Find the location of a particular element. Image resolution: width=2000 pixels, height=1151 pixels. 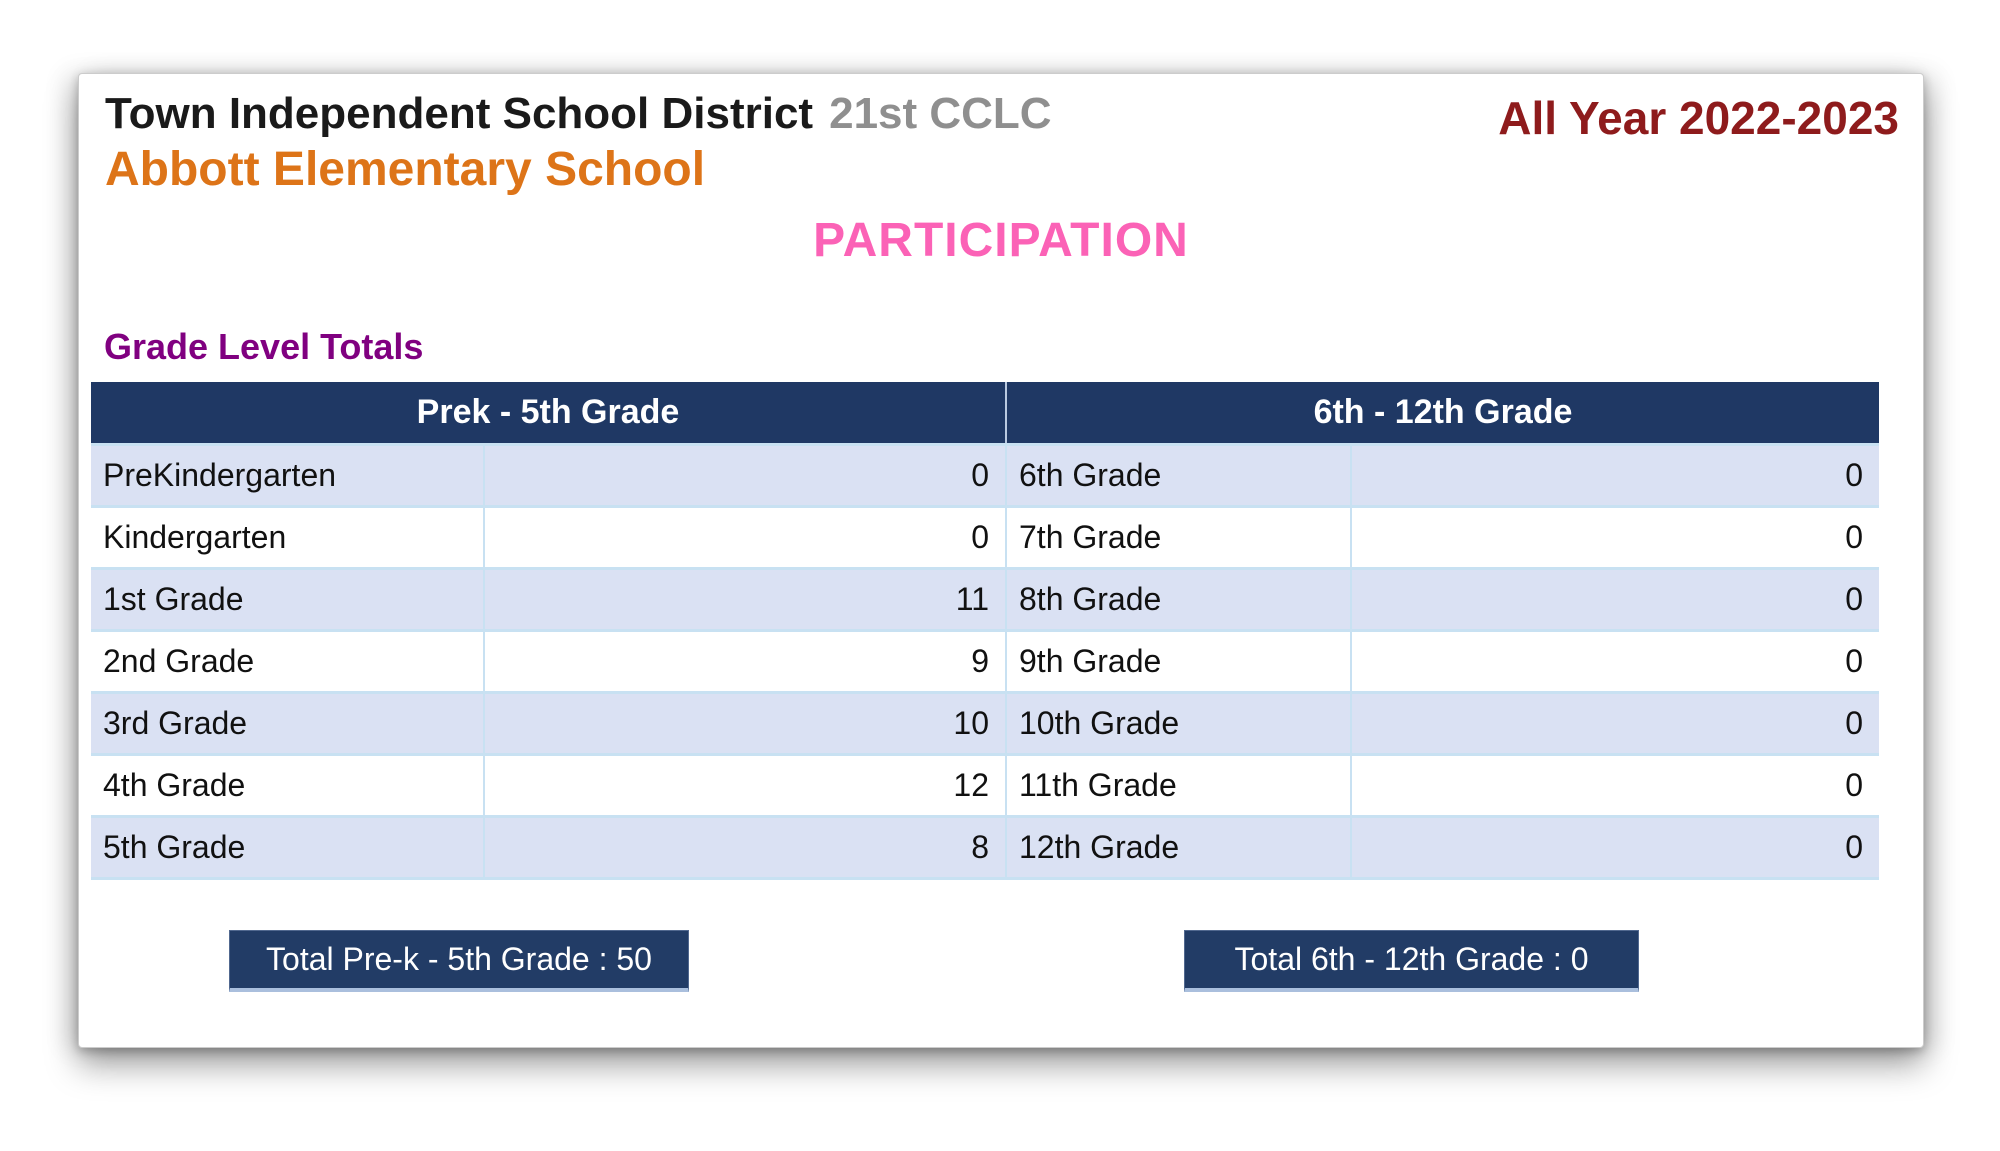

grade-value-left: 8 is located at coordinates (745, 848).